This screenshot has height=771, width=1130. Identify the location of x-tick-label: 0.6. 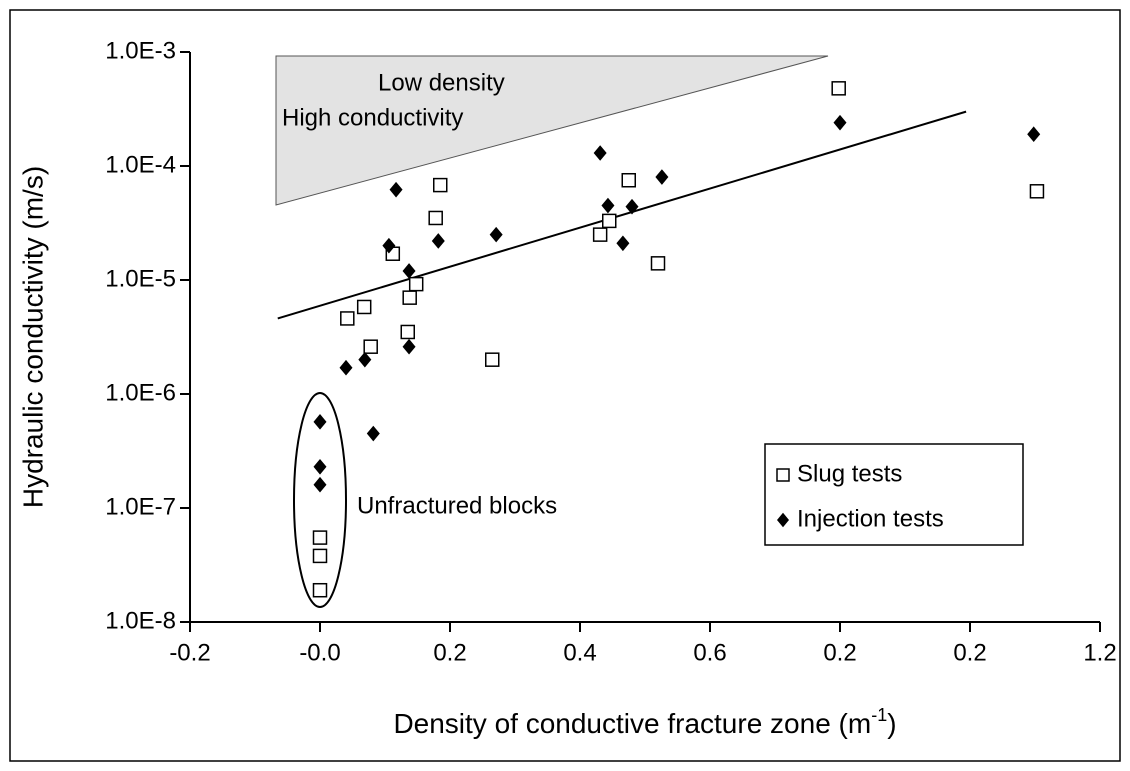
(709, 652).